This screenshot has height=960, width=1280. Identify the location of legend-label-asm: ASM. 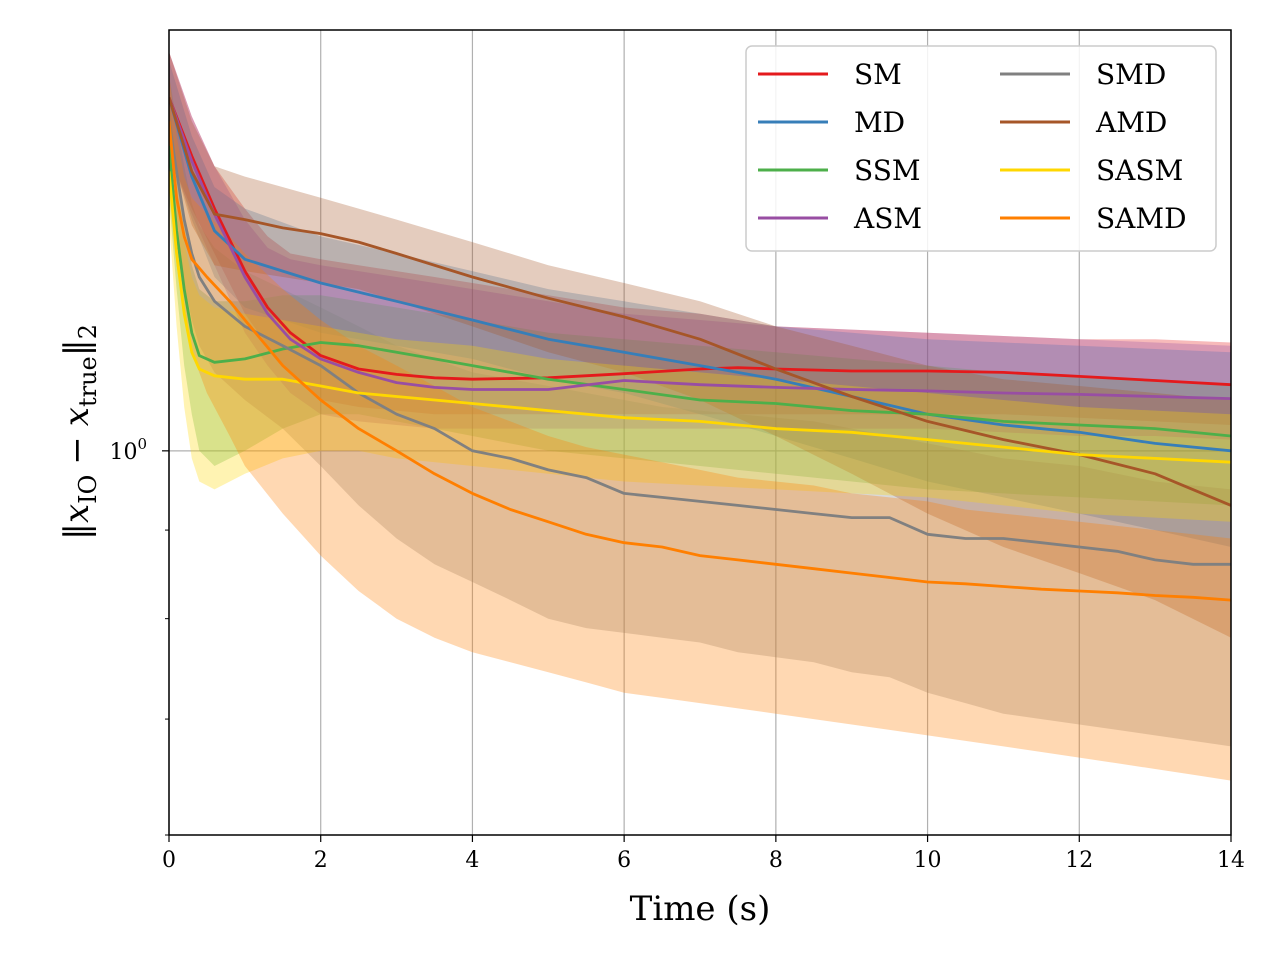
(887, 218).